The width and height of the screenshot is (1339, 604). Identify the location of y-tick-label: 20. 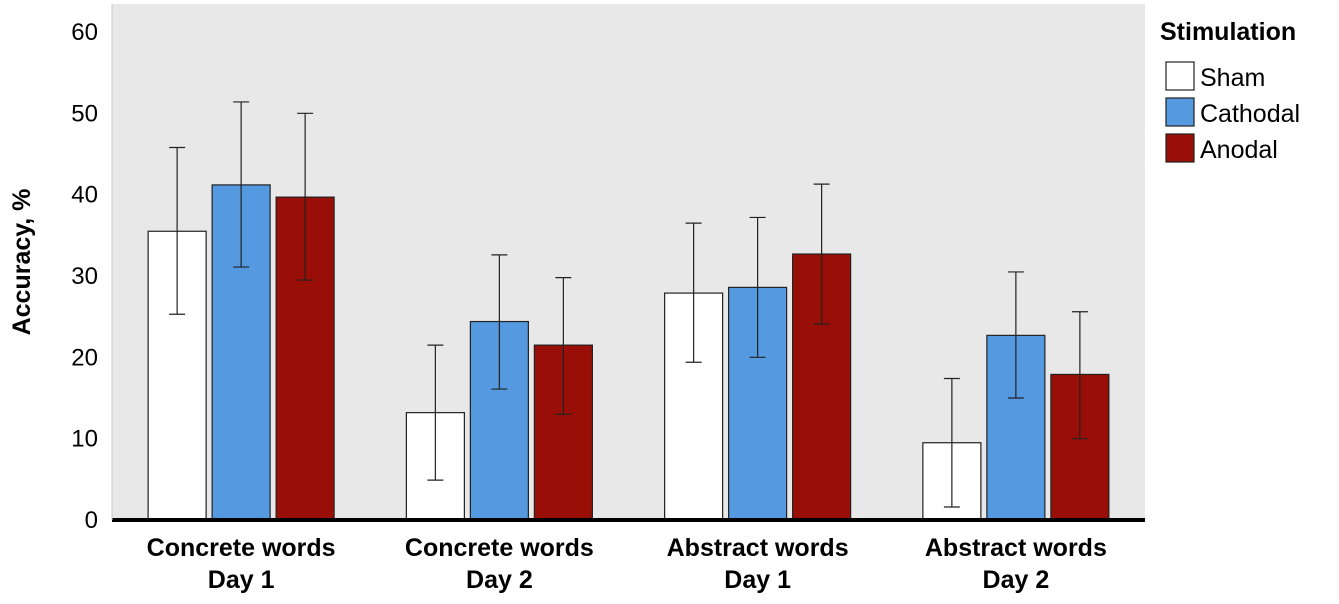
(84, 357).